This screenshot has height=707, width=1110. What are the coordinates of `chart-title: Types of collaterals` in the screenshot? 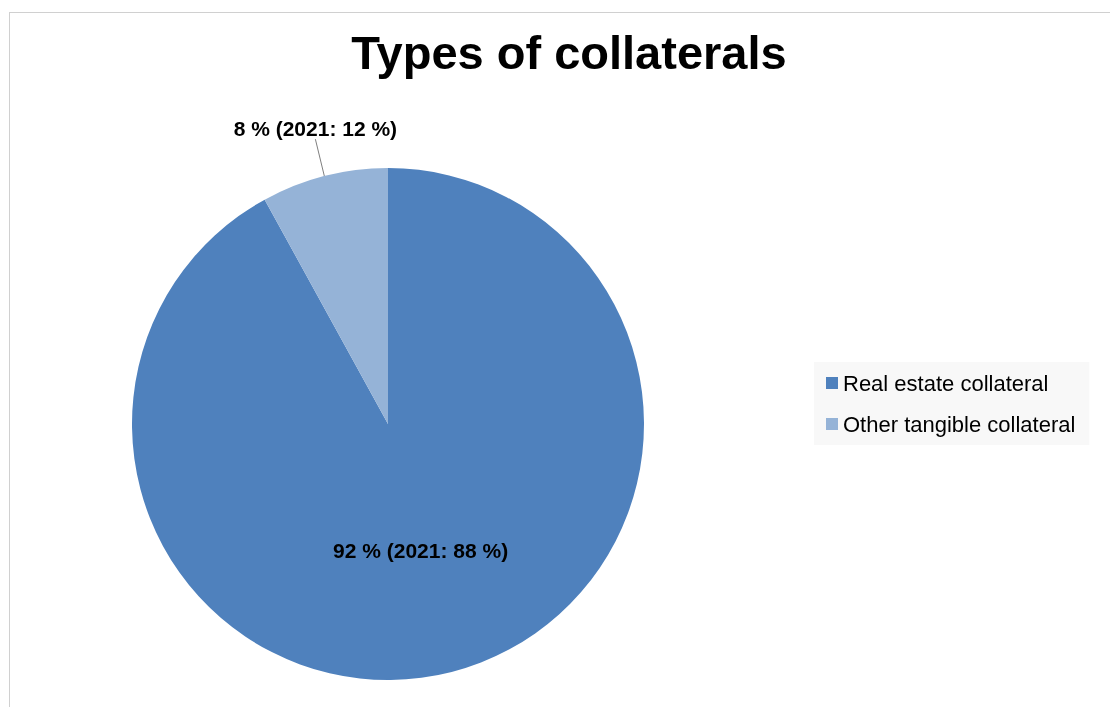 It's located at (569, 52).